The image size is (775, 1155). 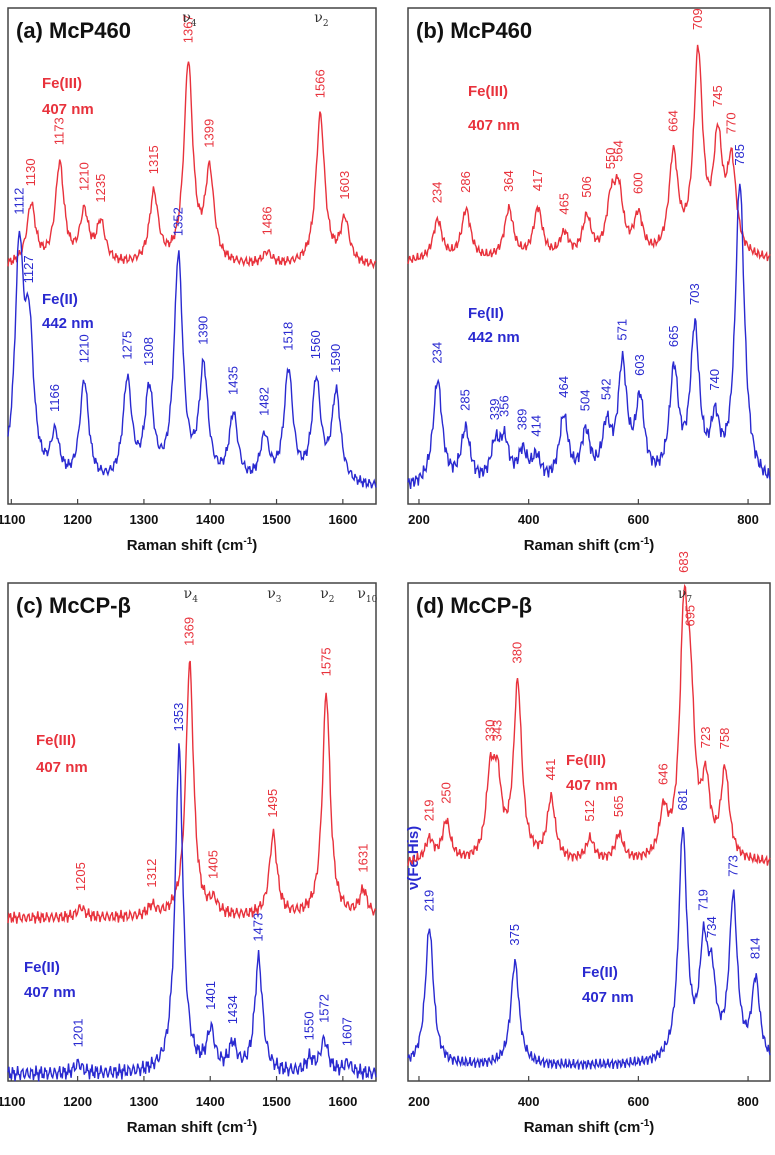 I want to click on panel-b-fe3-label: Fe(III), so click(x=488, y=91).